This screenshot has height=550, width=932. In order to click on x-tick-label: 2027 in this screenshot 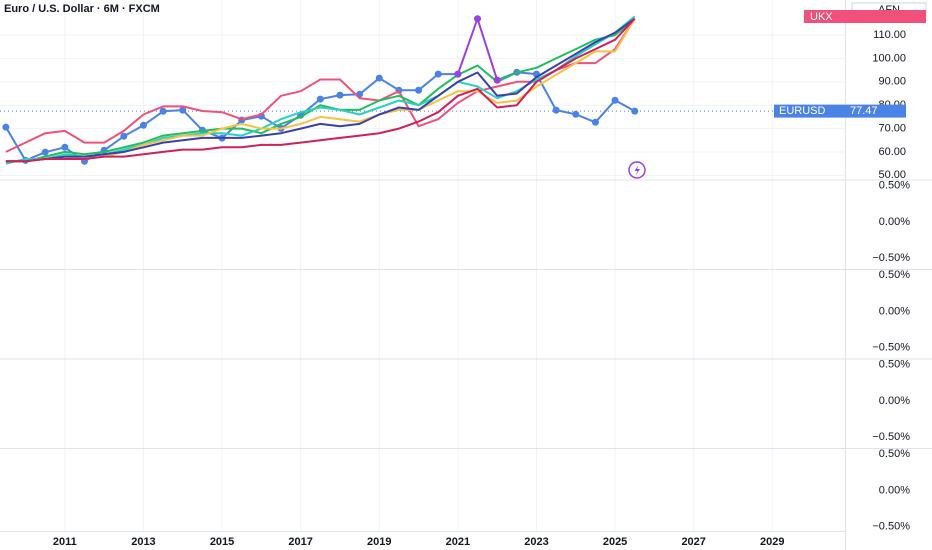, I will do `click(693, 542)`.